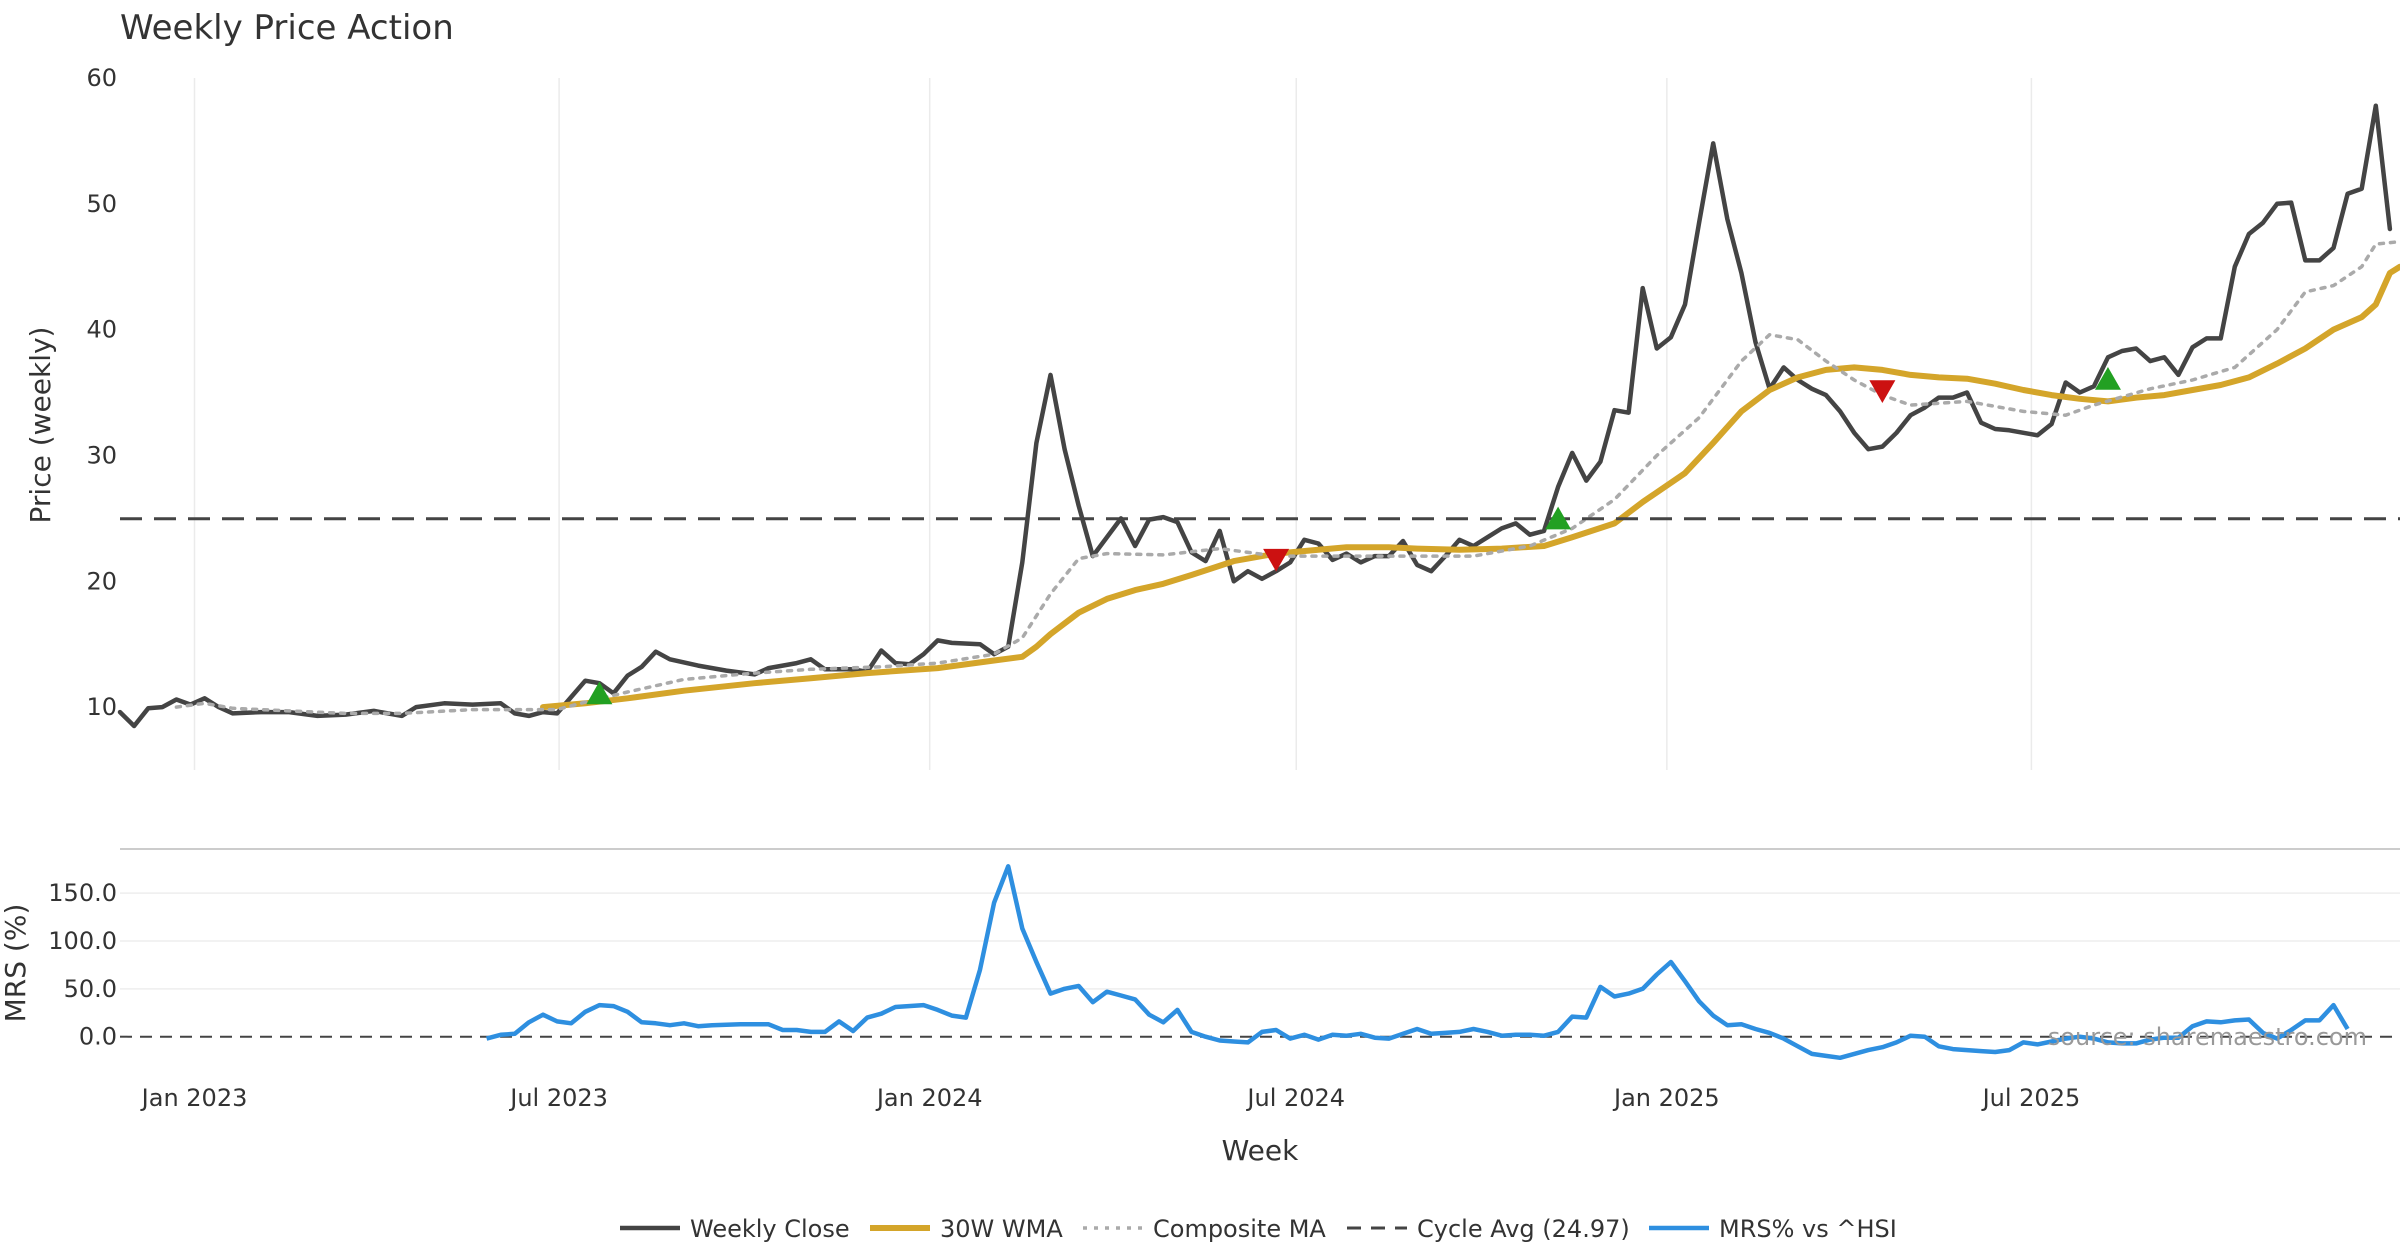 The width and height of the screenshot is (2400, 1260). What do you see at coordinates (1523, 1229) in the screenshot?
I see `legend-label: Cycle Avg (24.97)` at bounding box center [1523, 1229].